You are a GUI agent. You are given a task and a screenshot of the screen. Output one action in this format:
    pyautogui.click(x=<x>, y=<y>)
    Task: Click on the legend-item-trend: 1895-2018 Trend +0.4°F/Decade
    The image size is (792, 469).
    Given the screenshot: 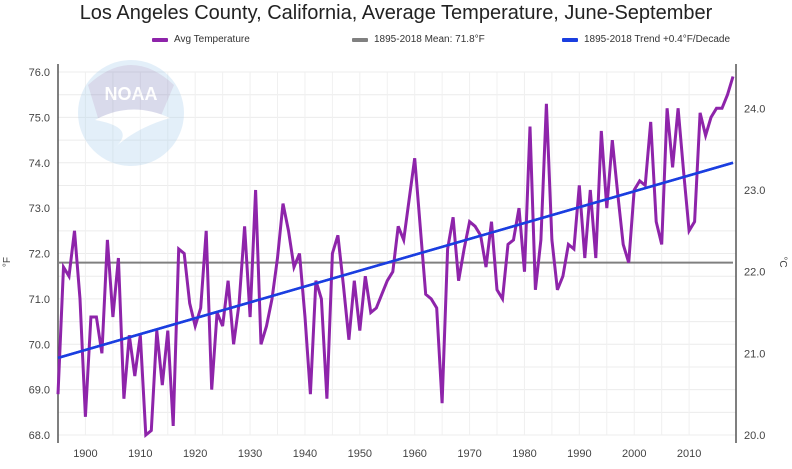 What is the action you would take?
    pyautogui.click(x=646, y=39)
    